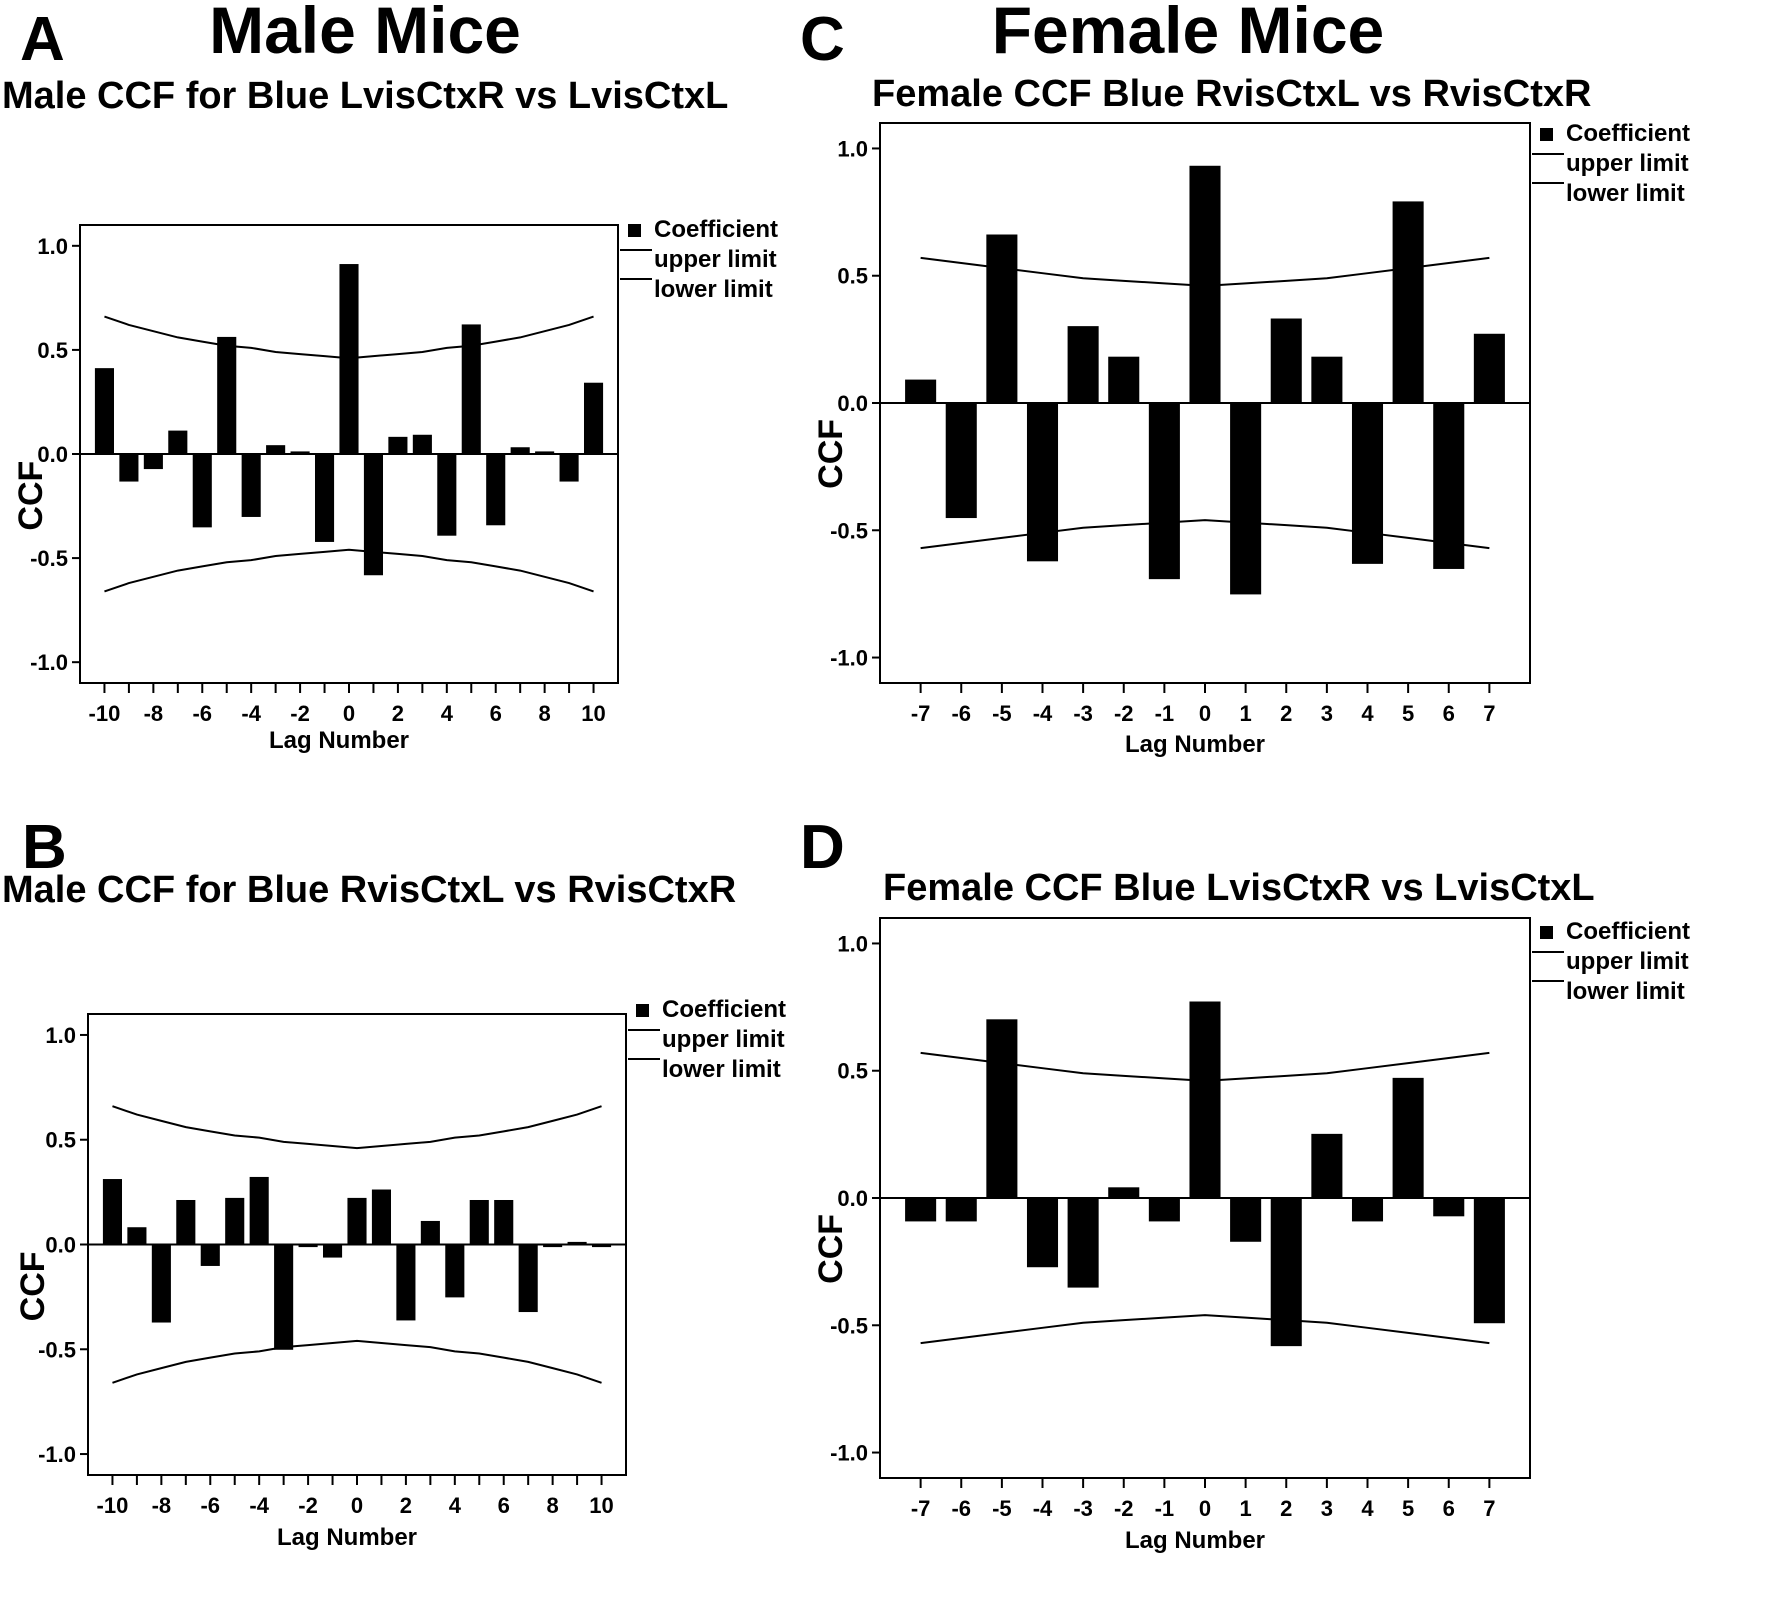 Image resolution: width=1770 pixels, height=1612 pixels. Describe the element at coordinates (44, 847) in the screenshot. I see `panel-letter-b: B` at that location.